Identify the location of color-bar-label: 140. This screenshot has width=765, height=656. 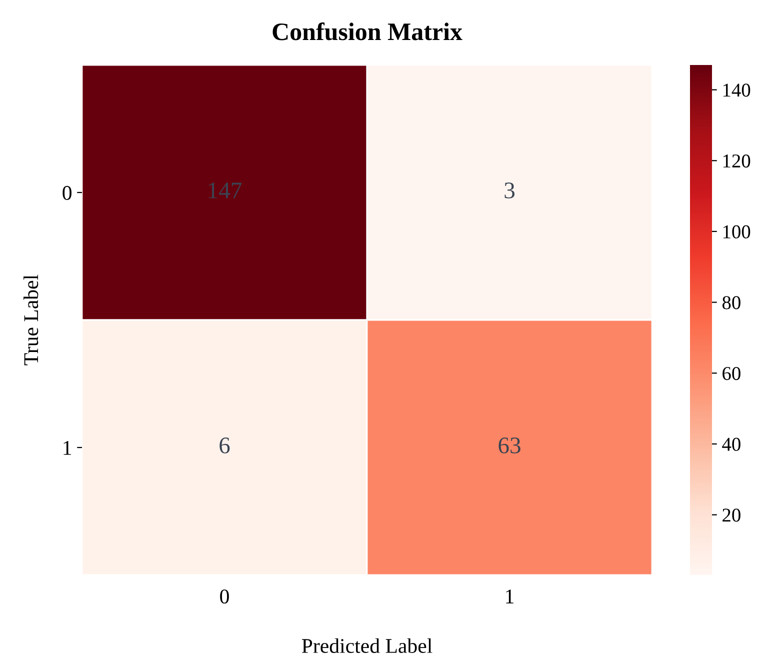
(736, 90).